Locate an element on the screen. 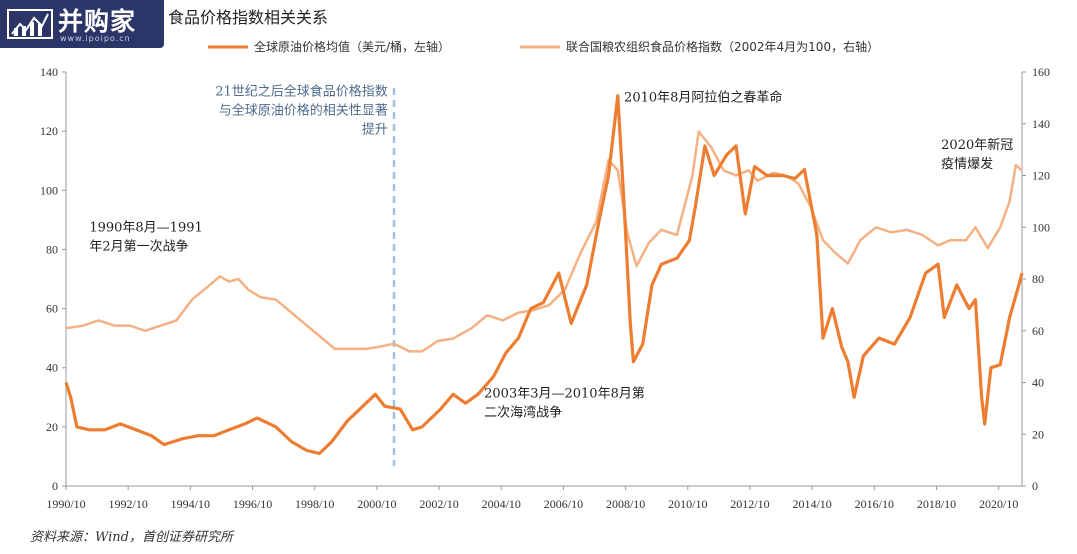 The height and width of the screenshot is (554, 1077). x-tick: 2002/10 is located at coordinates (438, 504).